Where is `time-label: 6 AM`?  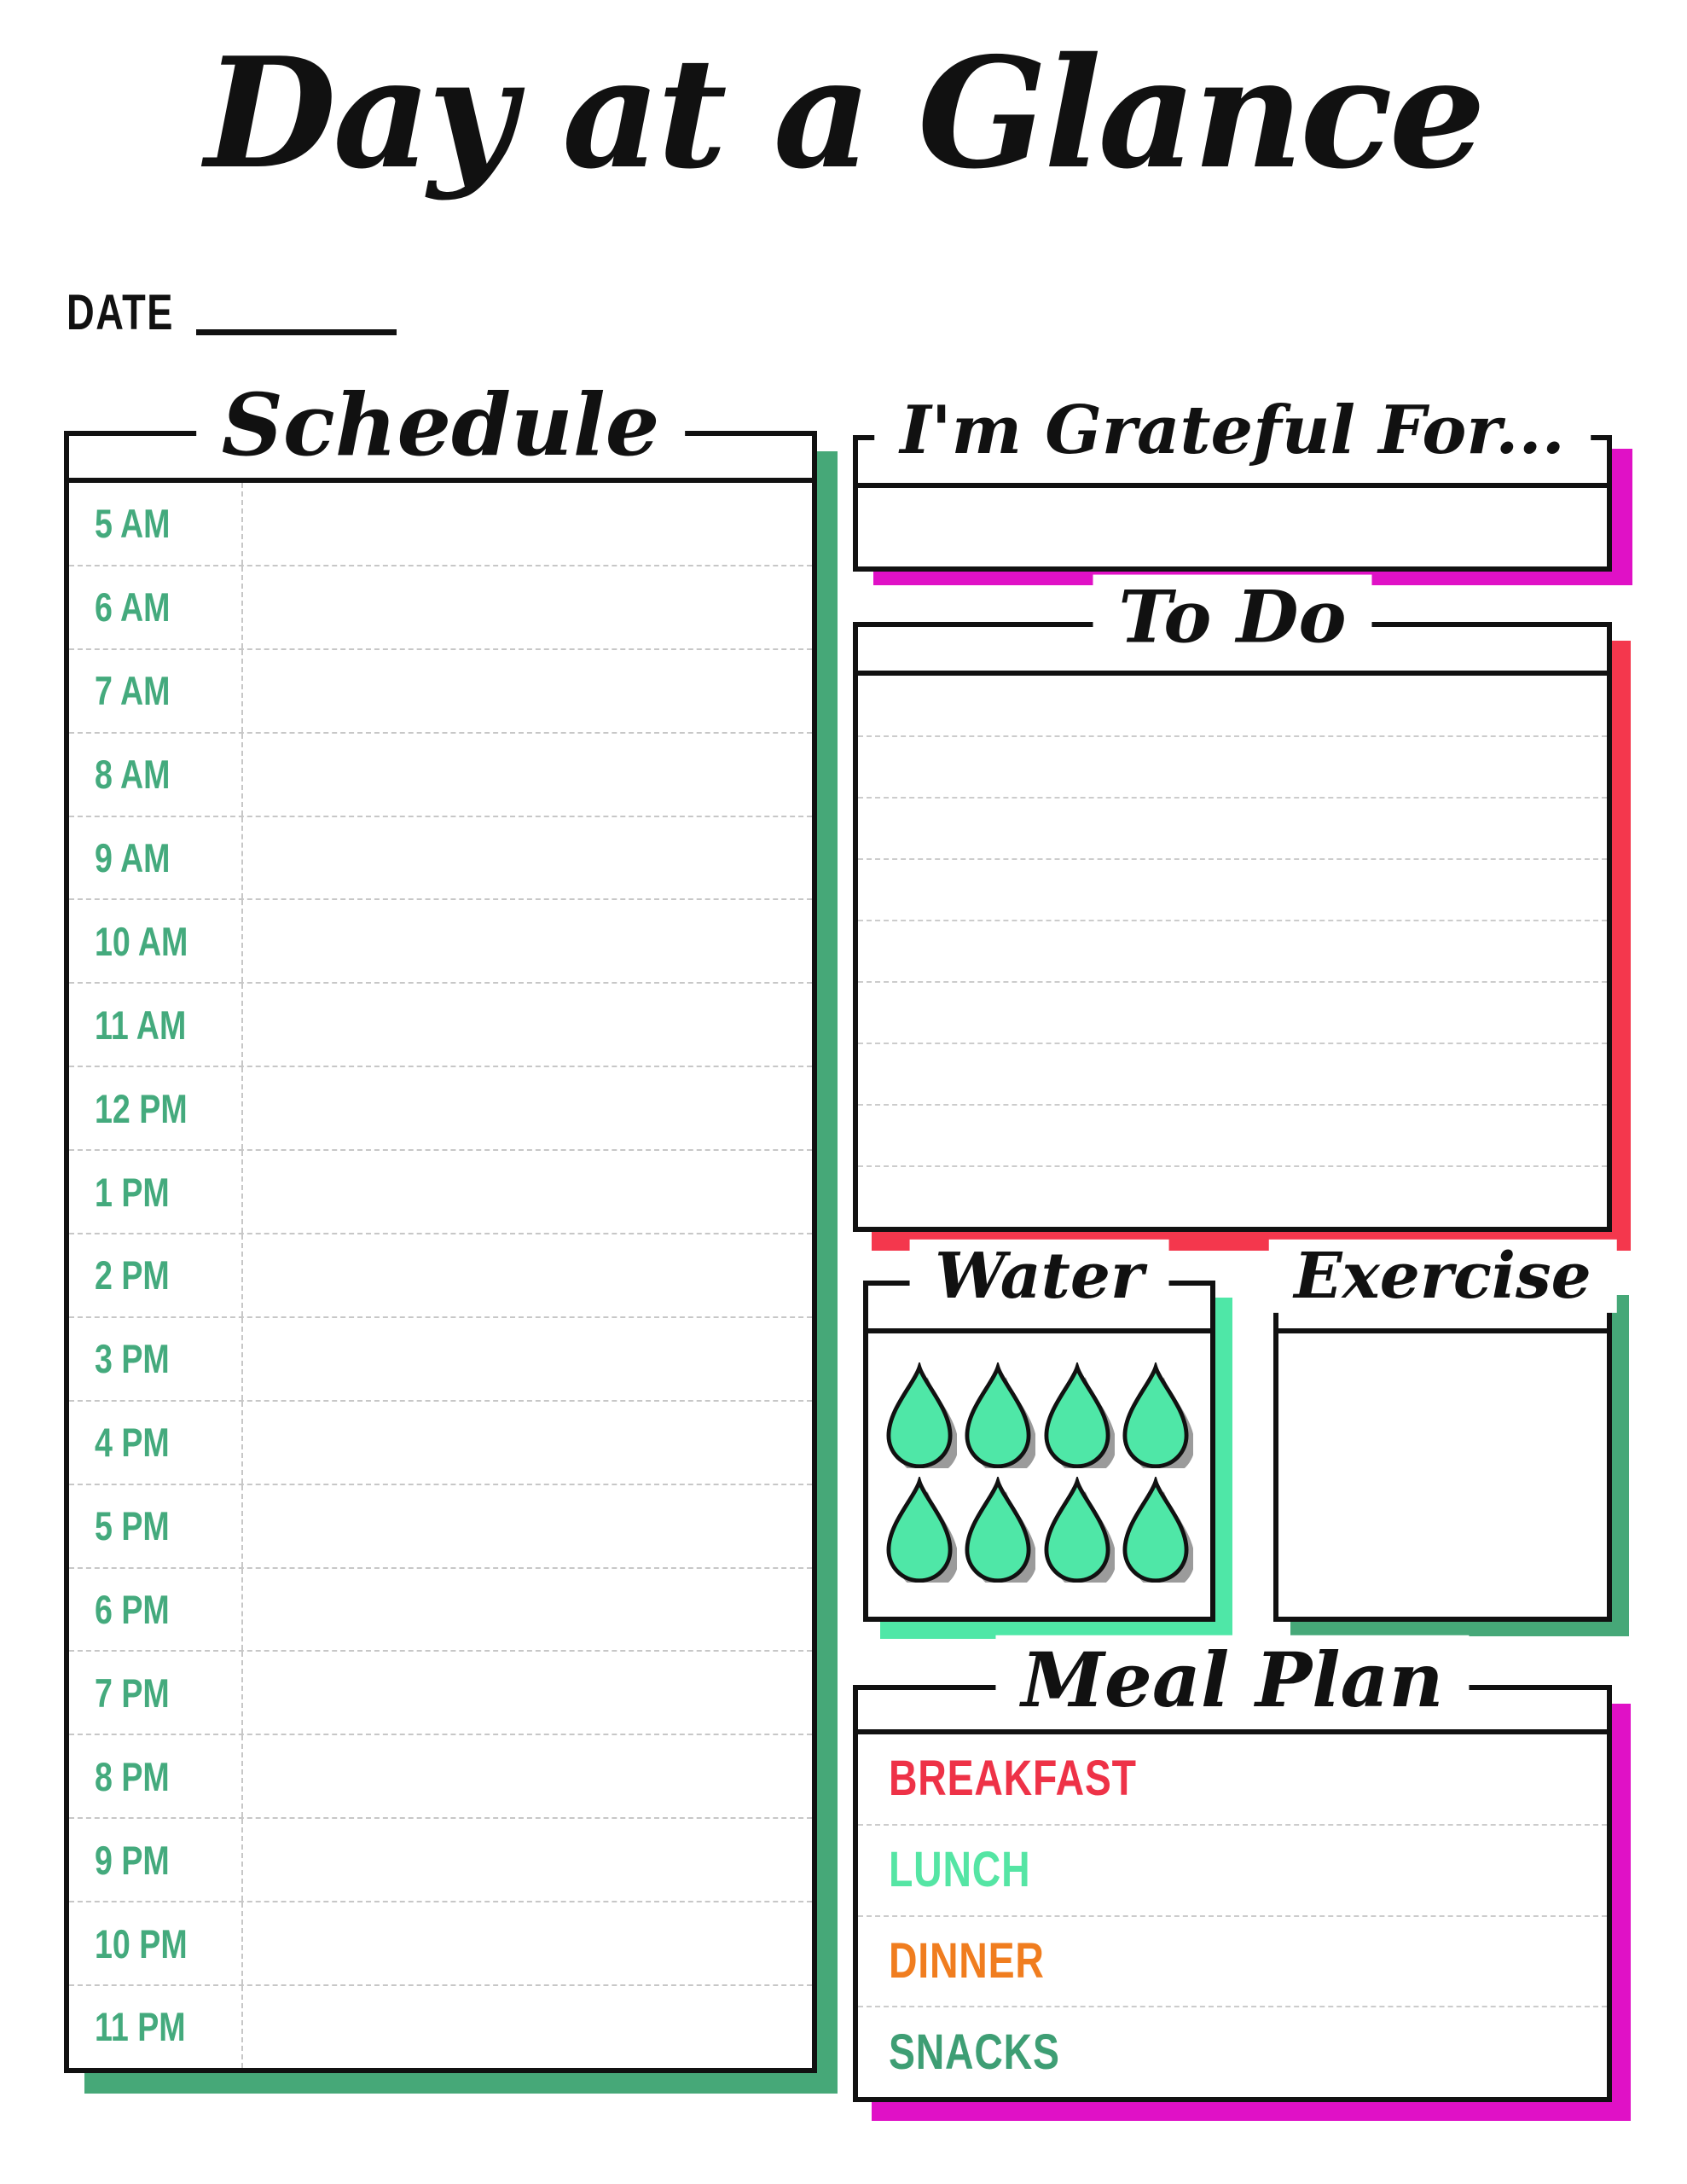
time-label: 6 AM is located at coordinates (156, 607).